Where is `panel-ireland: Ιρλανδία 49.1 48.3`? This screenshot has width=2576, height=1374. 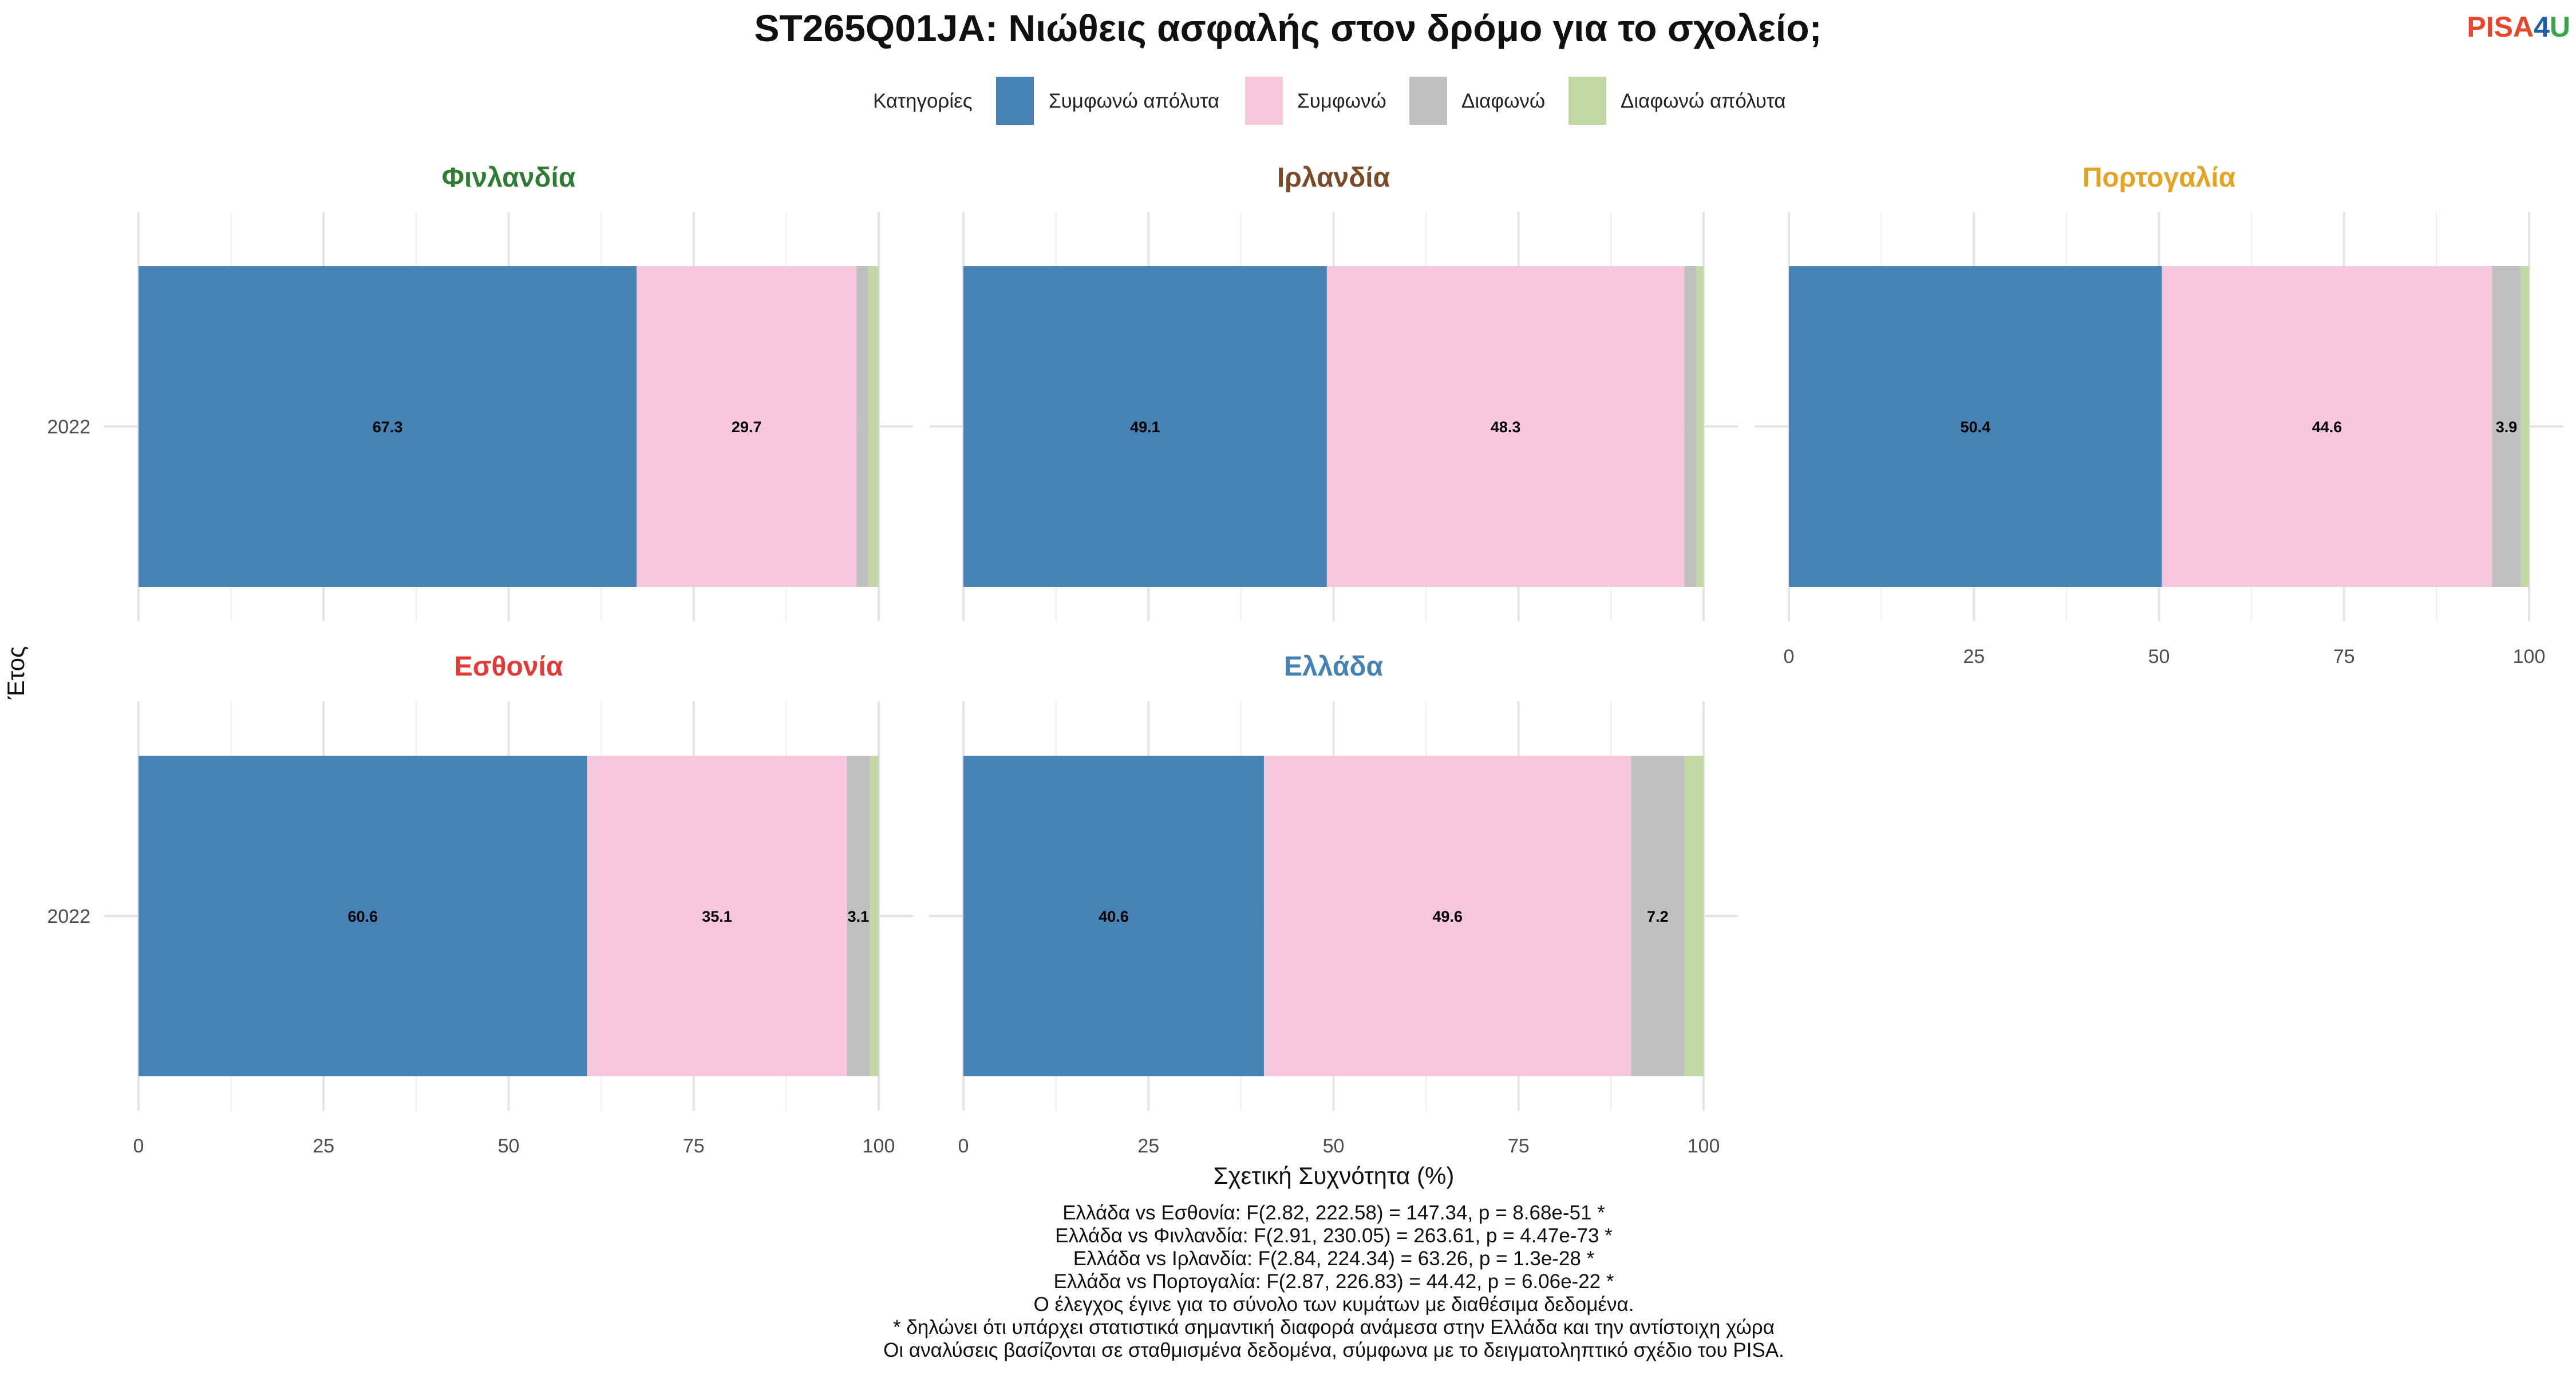 panel-ireland: Ιρλανδία 49.1 48.3 is located at coordinates (1333, 392).